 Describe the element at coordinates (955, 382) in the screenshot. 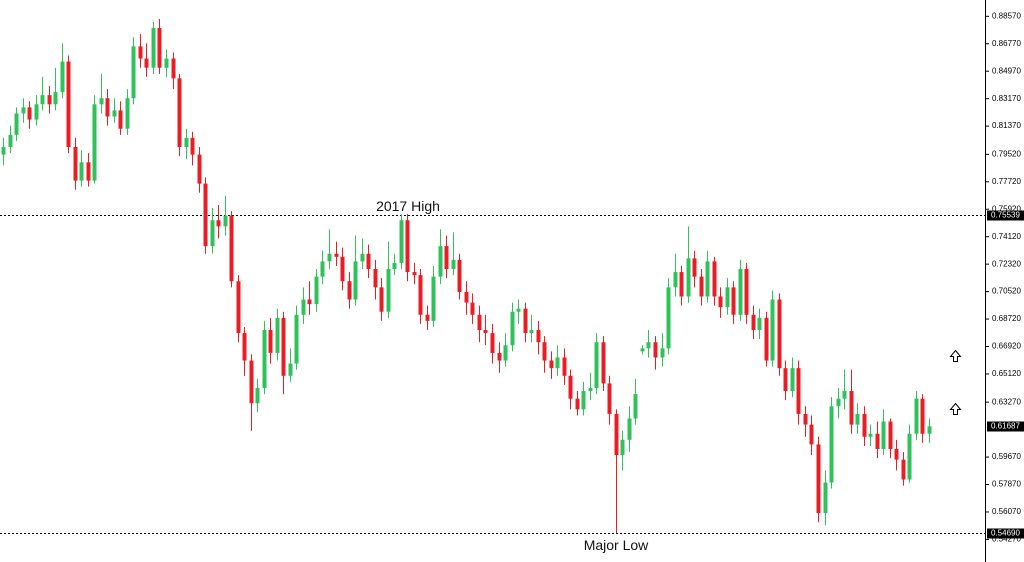

I see `arrow-icon` at that location.